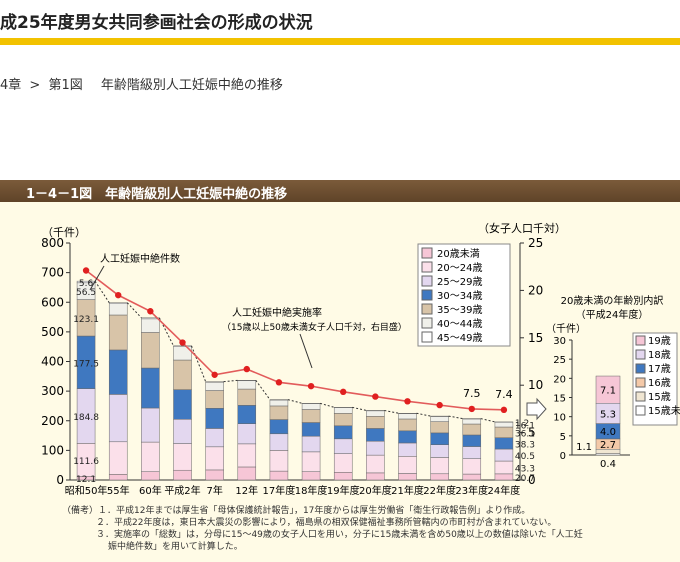 The width and height of the screenshot is (680, 562). What do you see at coordinates (52, 362) in the screenshot?
I see `y-tick-label: 400` at bounding box center [52, 362].